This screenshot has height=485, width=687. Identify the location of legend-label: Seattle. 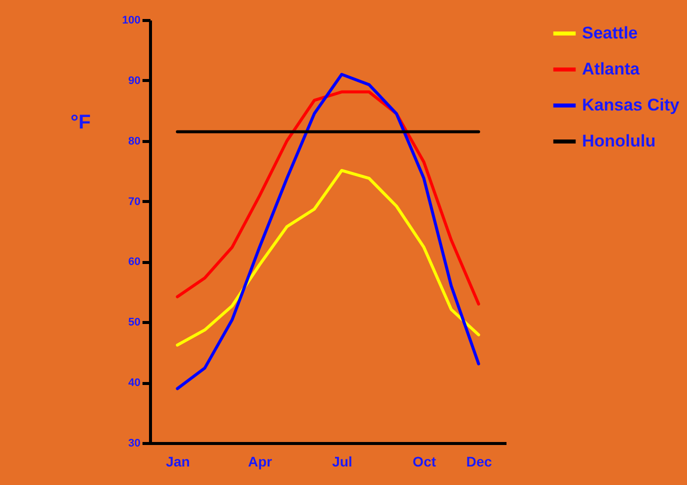
(610, 33).